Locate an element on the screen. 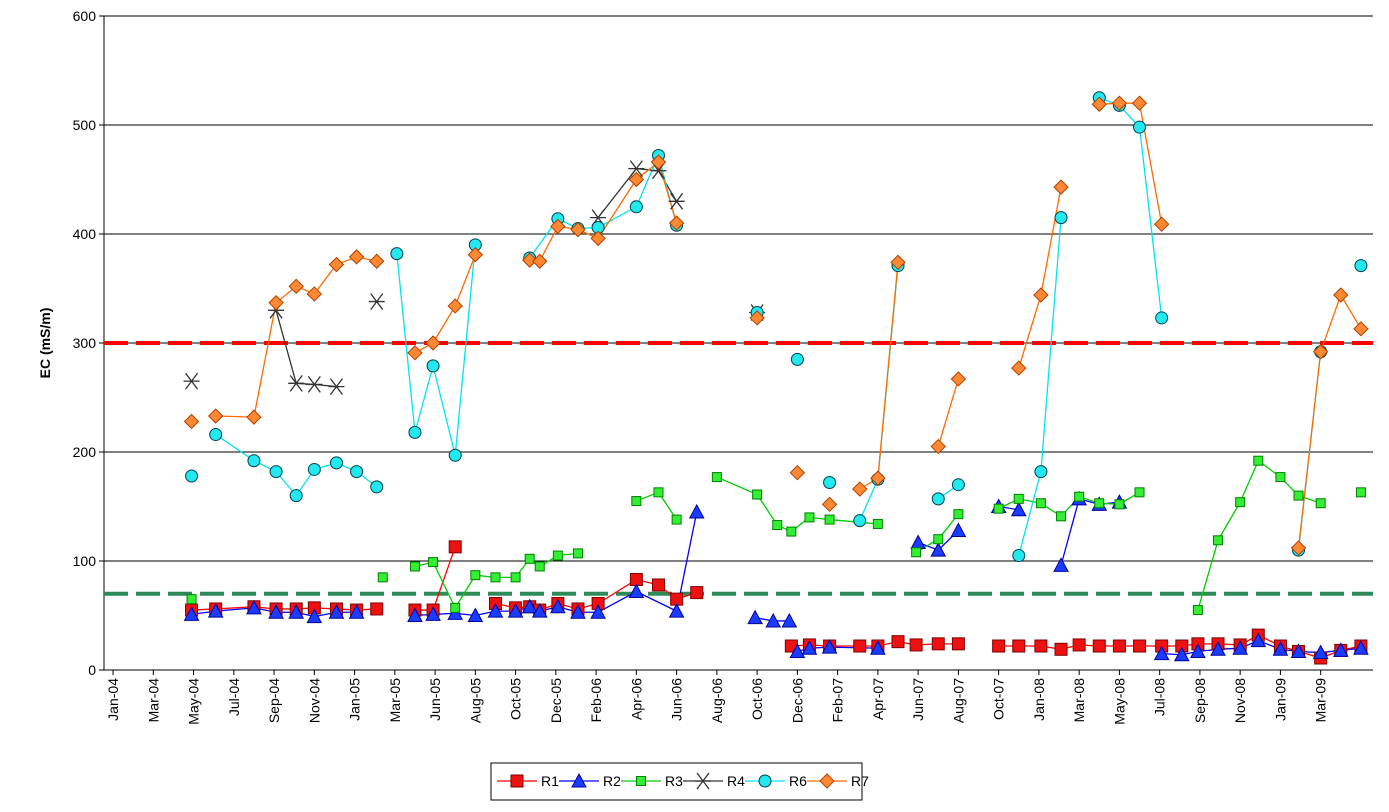 The width and height of the screenshot is (1389, 812). x-tick-label: Jun-05 is located at coordinates (435, 699).